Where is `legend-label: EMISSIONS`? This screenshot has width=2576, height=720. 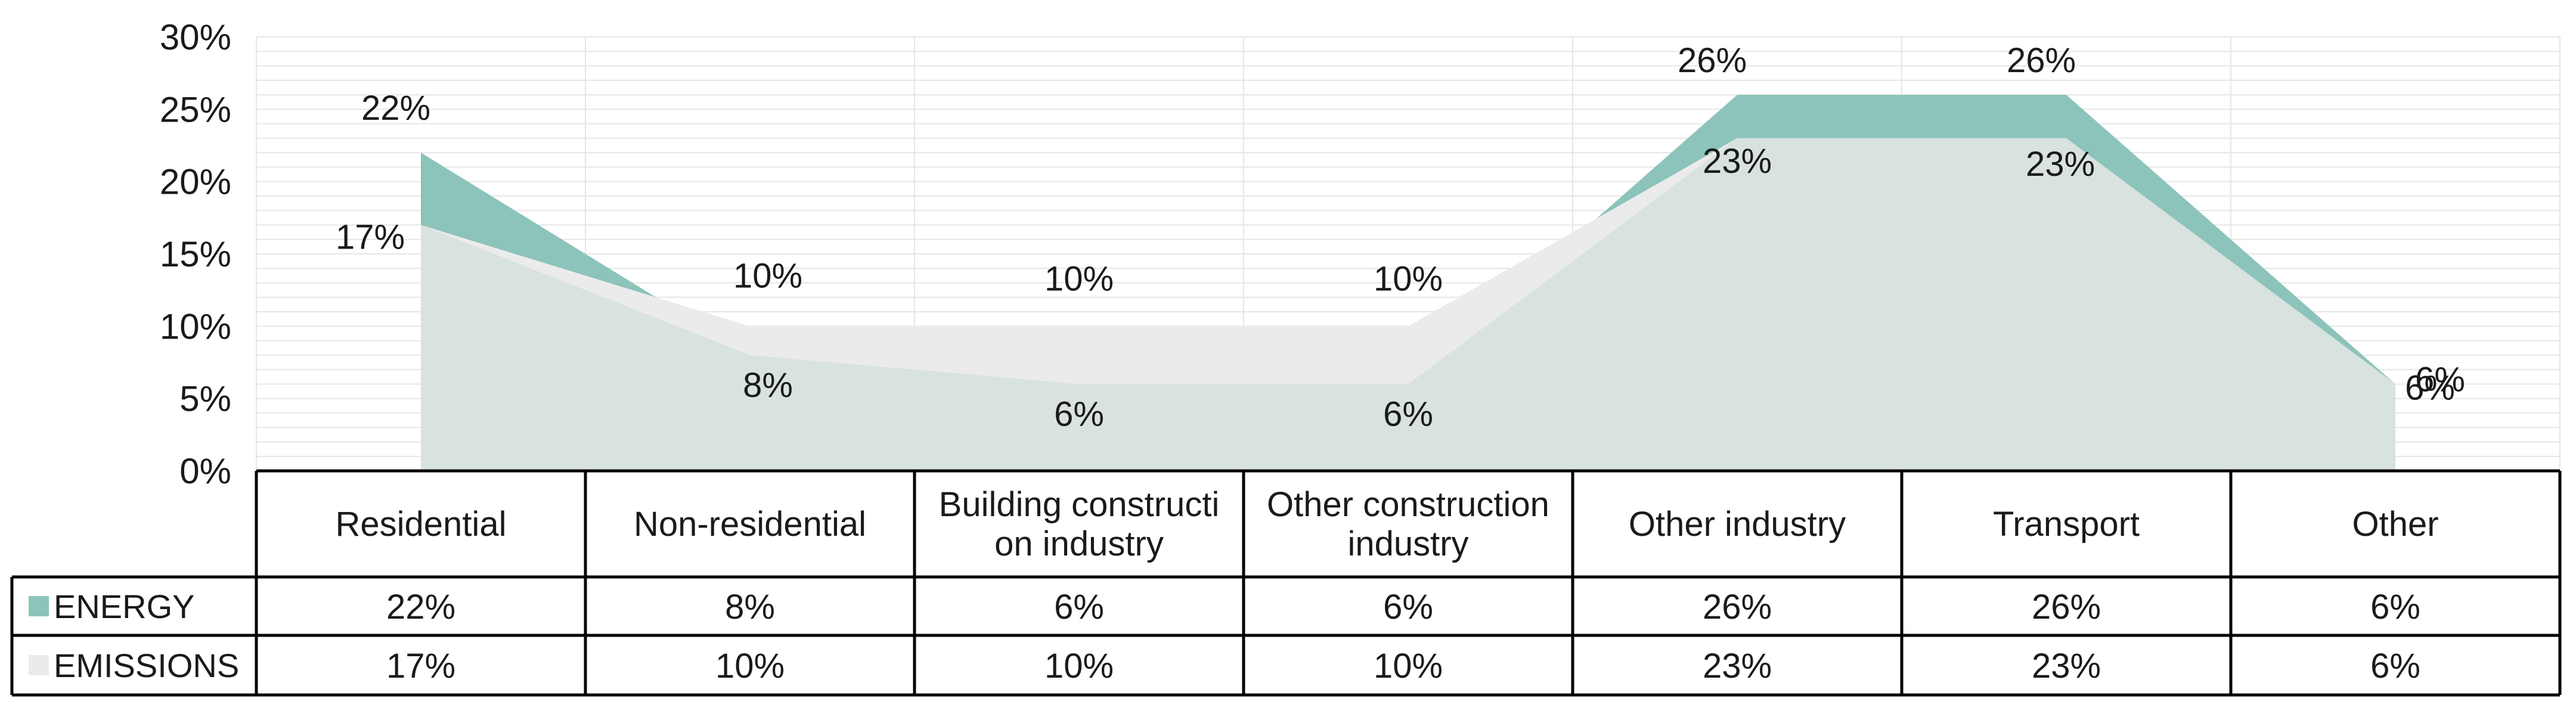 legend-label: EMISSIONS is located at coordinates (146, 666).